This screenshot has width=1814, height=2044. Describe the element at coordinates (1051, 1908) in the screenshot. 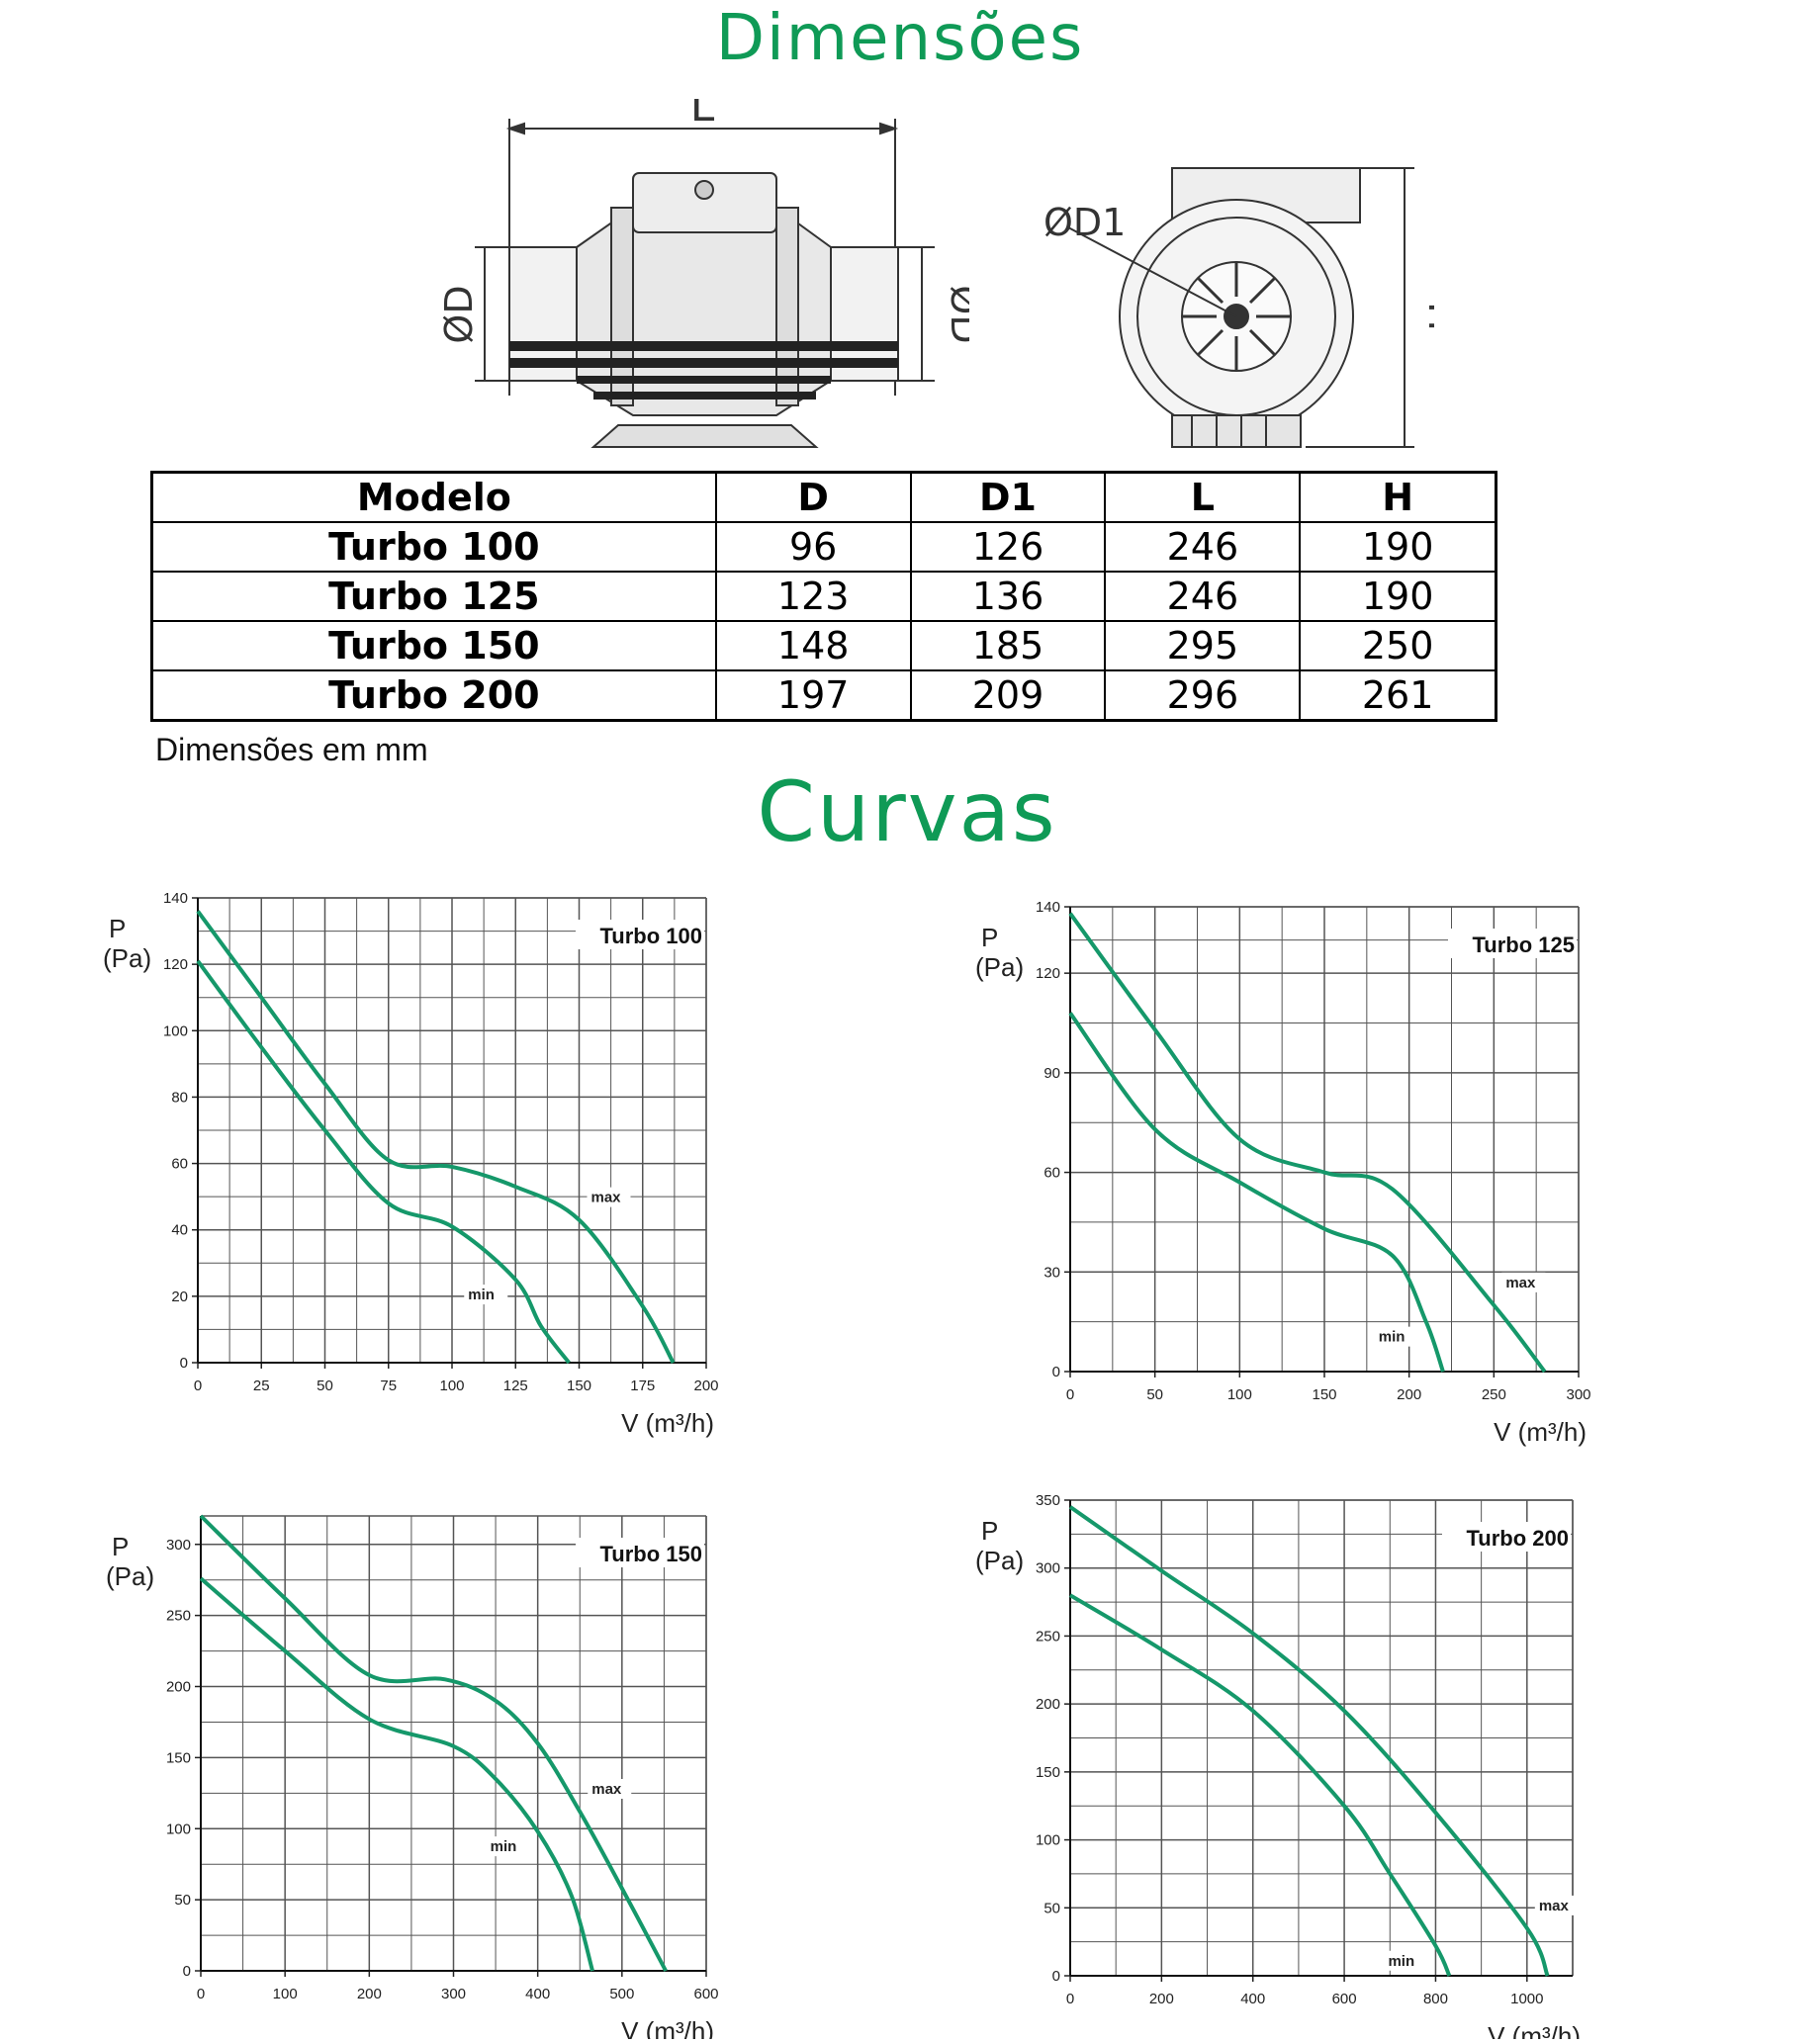

I see `y-tick-label: 50` at that location.